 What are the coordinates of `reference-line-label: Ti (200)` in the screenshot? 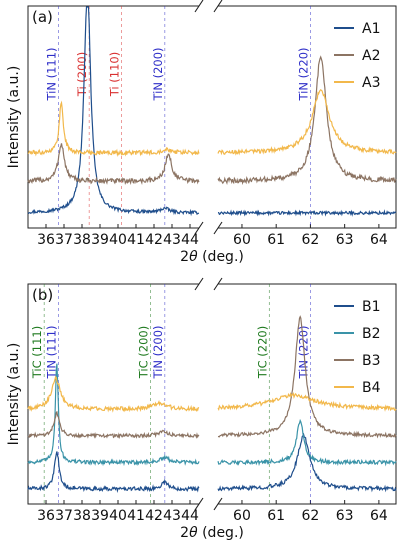 It's located at (82, 74).